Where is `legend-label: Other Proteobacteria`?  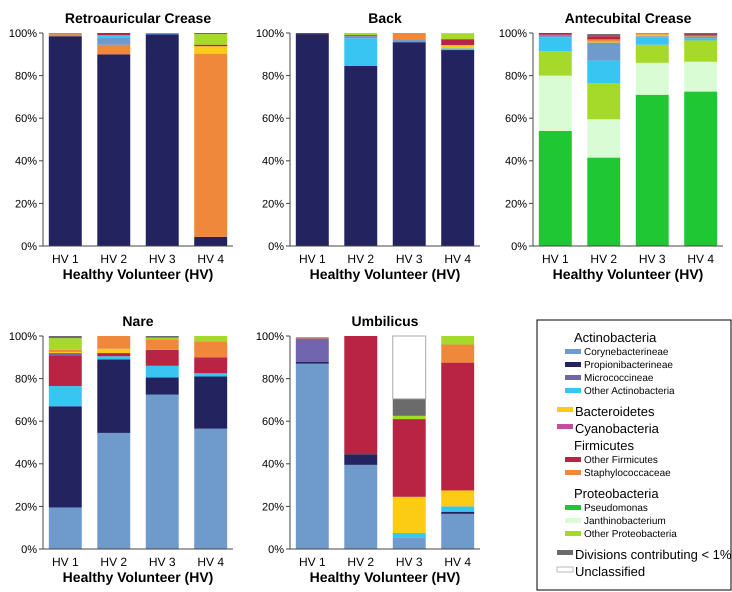
legend-label: Other Proteobacteria is located at coordinates (631, 534).